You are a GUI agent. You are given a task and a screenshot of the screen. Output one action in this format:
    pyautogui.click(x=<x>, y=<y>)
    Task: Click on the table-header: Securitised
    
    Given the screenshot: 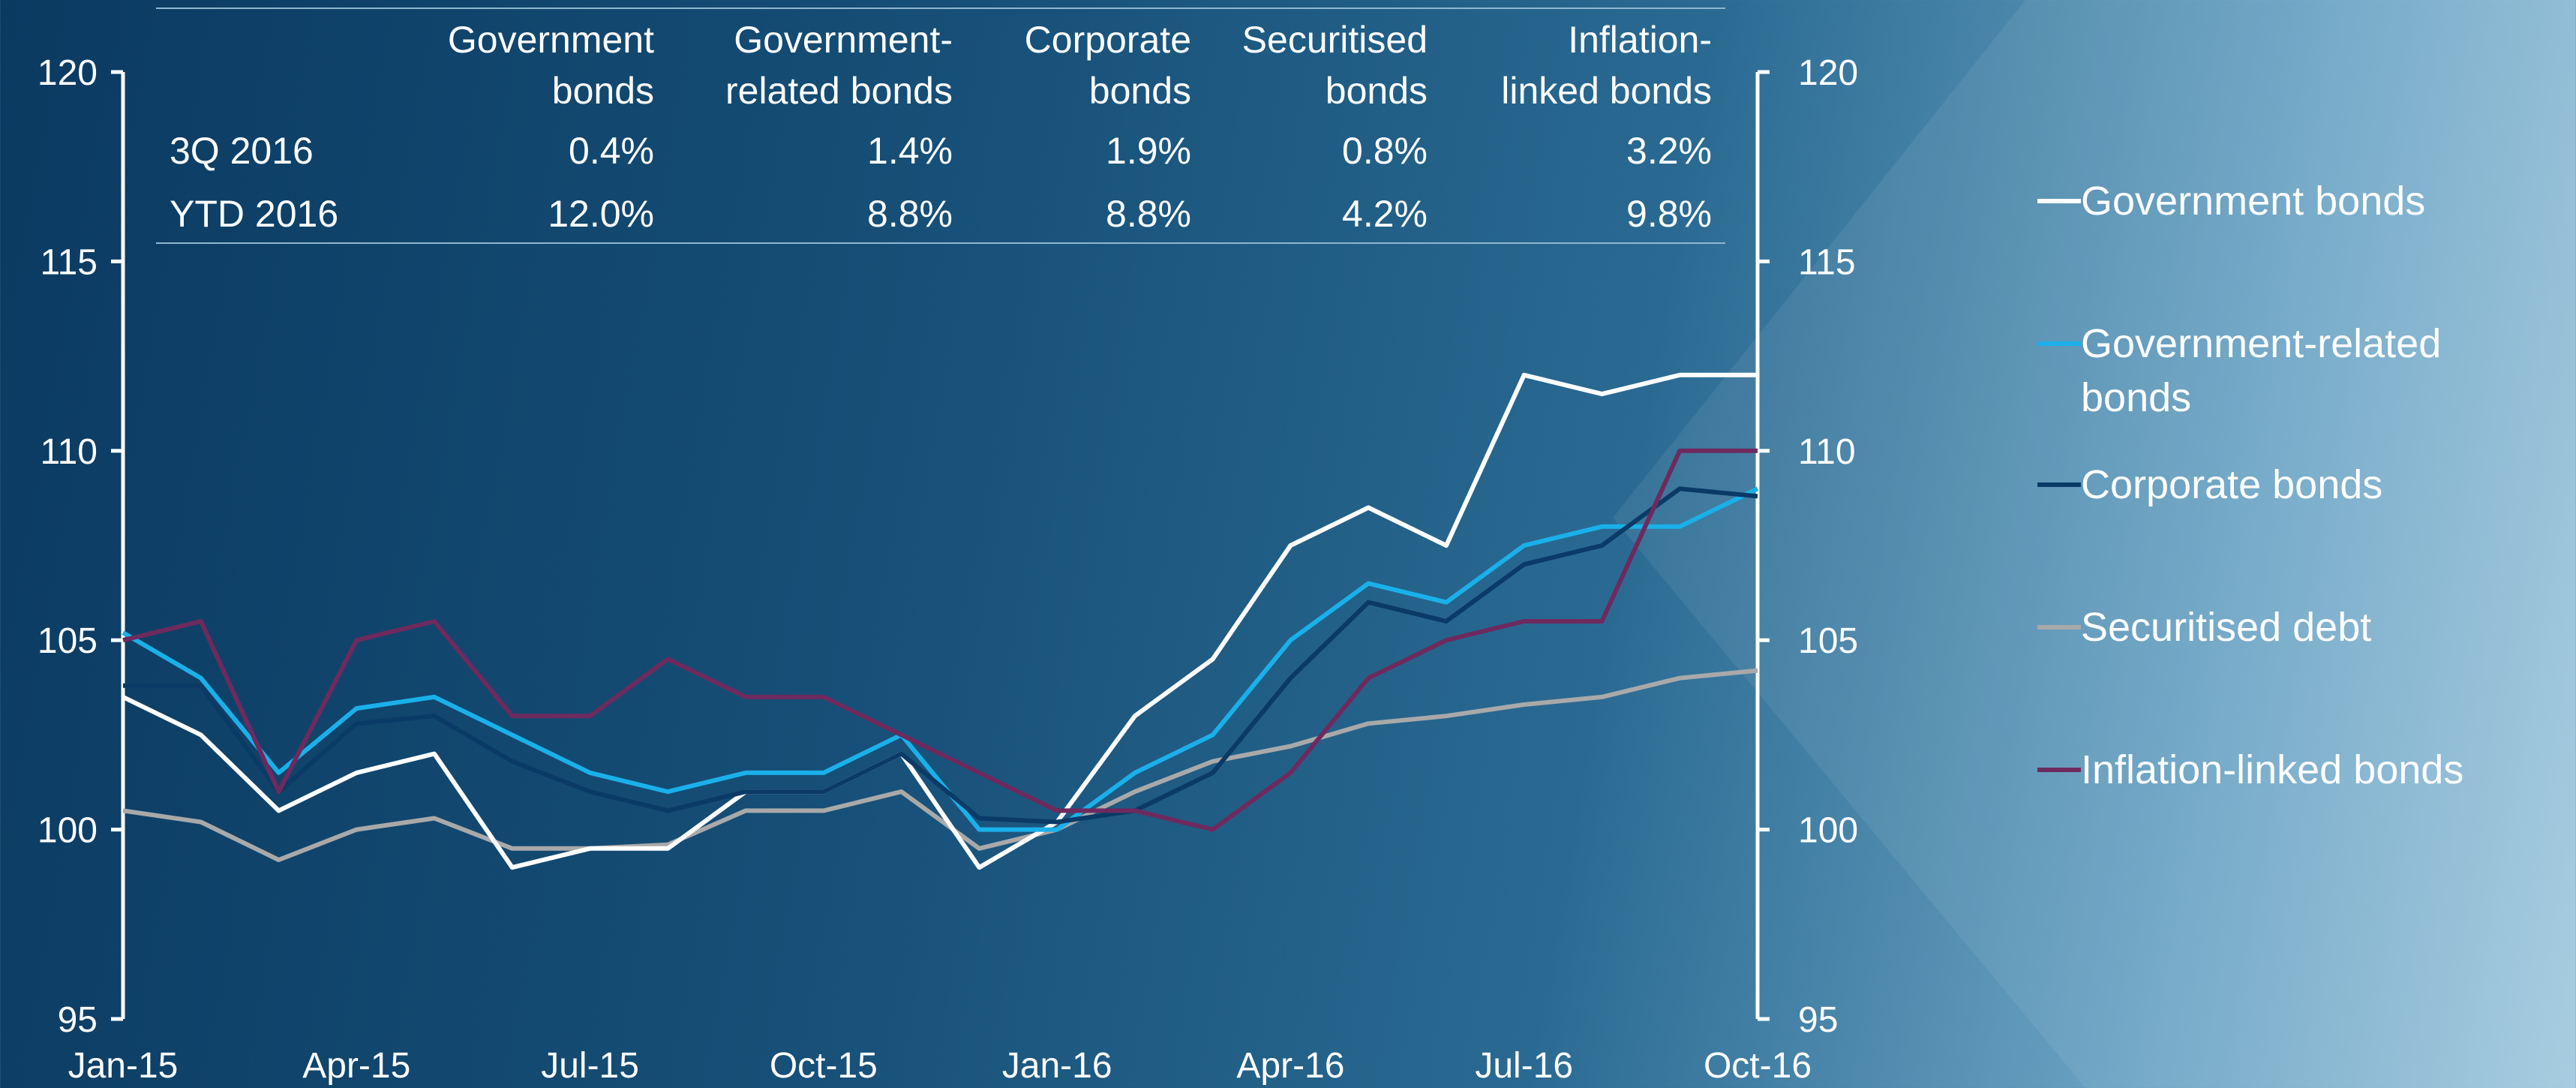 What is the action you would take?
    pyautogui.click(x=1335, y=40)
    